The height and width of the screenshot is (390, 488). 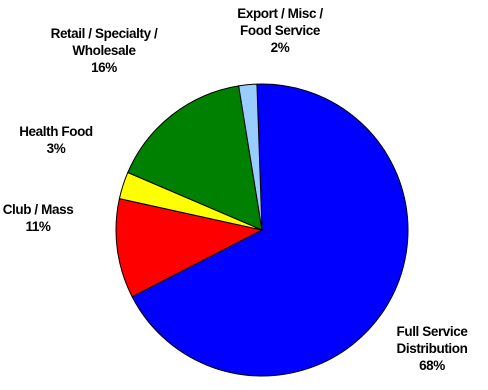 I want to click on slice-label-4: Export / Misc / Food Service 2%, so click(x=280, y=30).